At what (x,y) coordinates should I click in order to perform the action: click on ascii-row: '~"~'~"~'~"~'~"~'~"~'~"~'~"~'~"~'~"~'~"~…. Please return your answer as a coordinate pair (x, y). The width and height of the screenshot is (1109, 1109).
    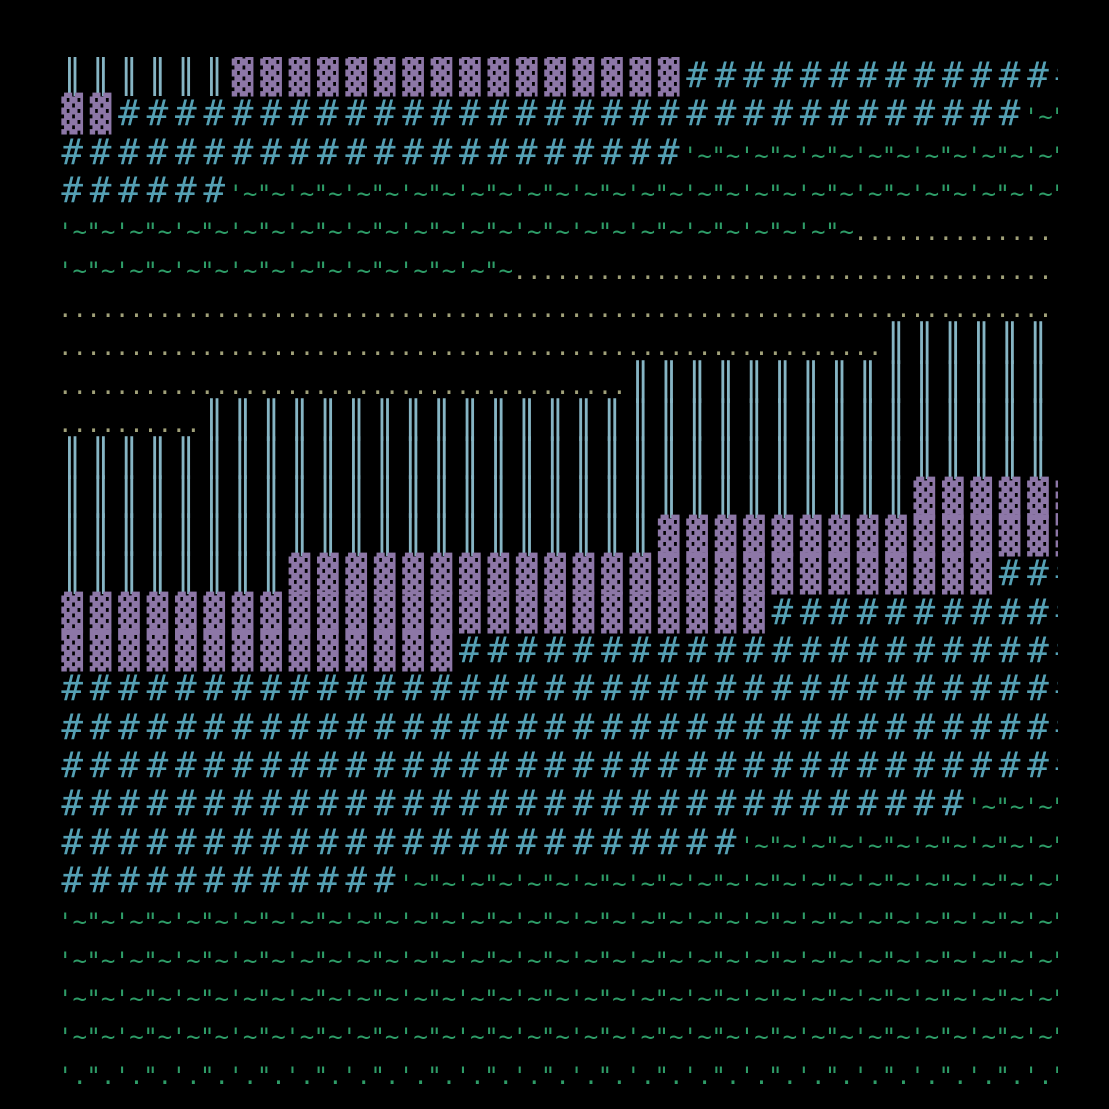
    Looking at the image, I should click on (558, 958).